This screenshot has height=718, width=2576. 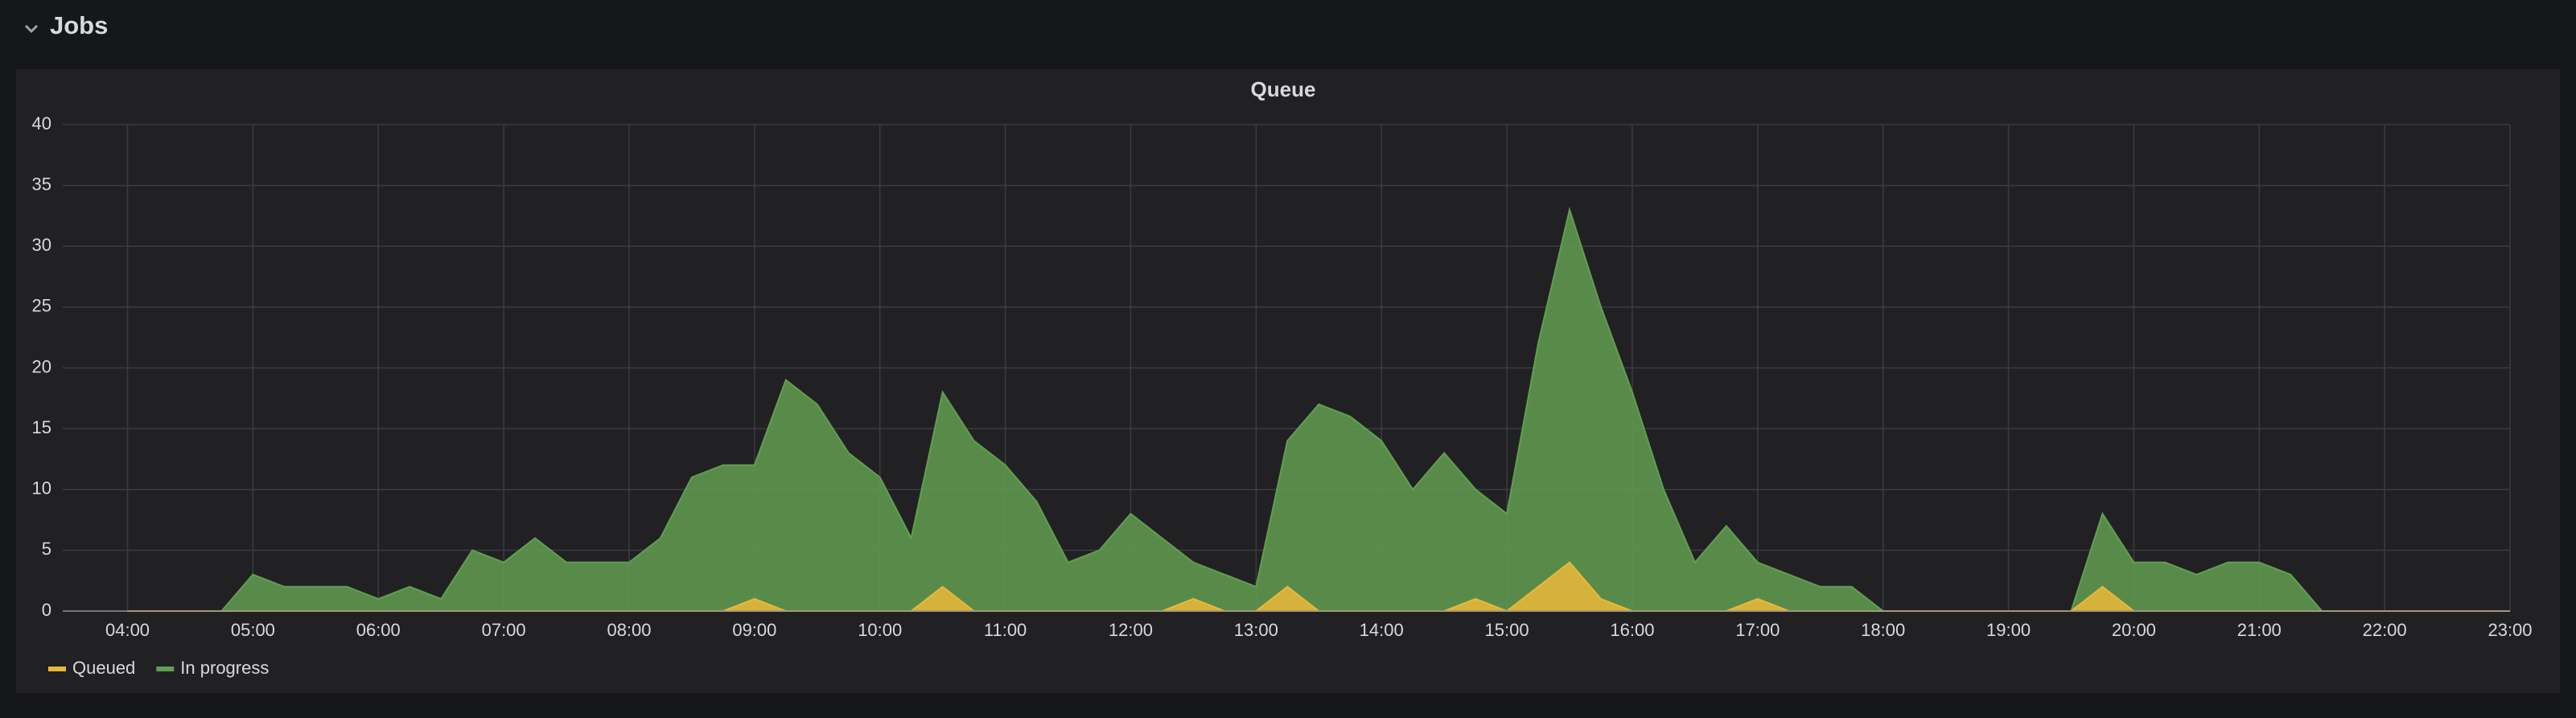 I want to click on y-tick-label: 40, so click(x=41, y=123).